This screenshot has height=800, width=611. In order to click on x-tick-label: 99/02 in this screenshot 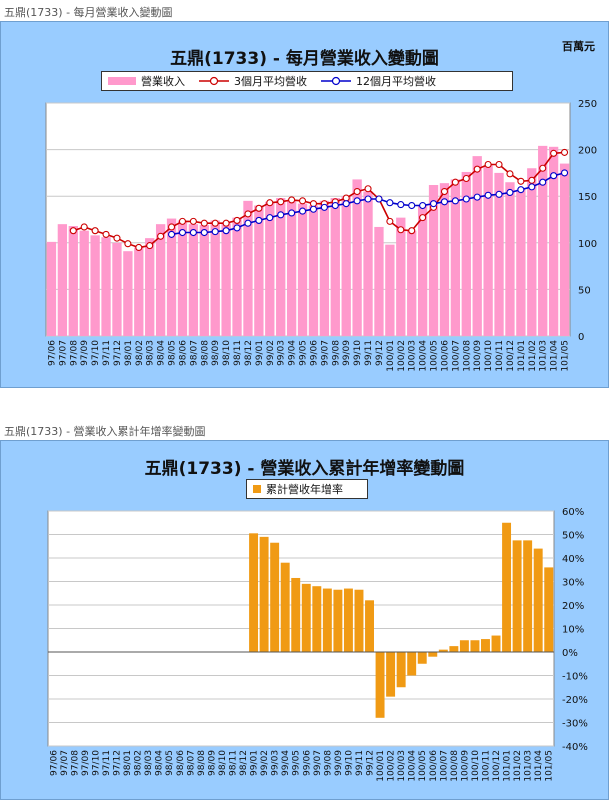, I will do `click(265, 763)`.